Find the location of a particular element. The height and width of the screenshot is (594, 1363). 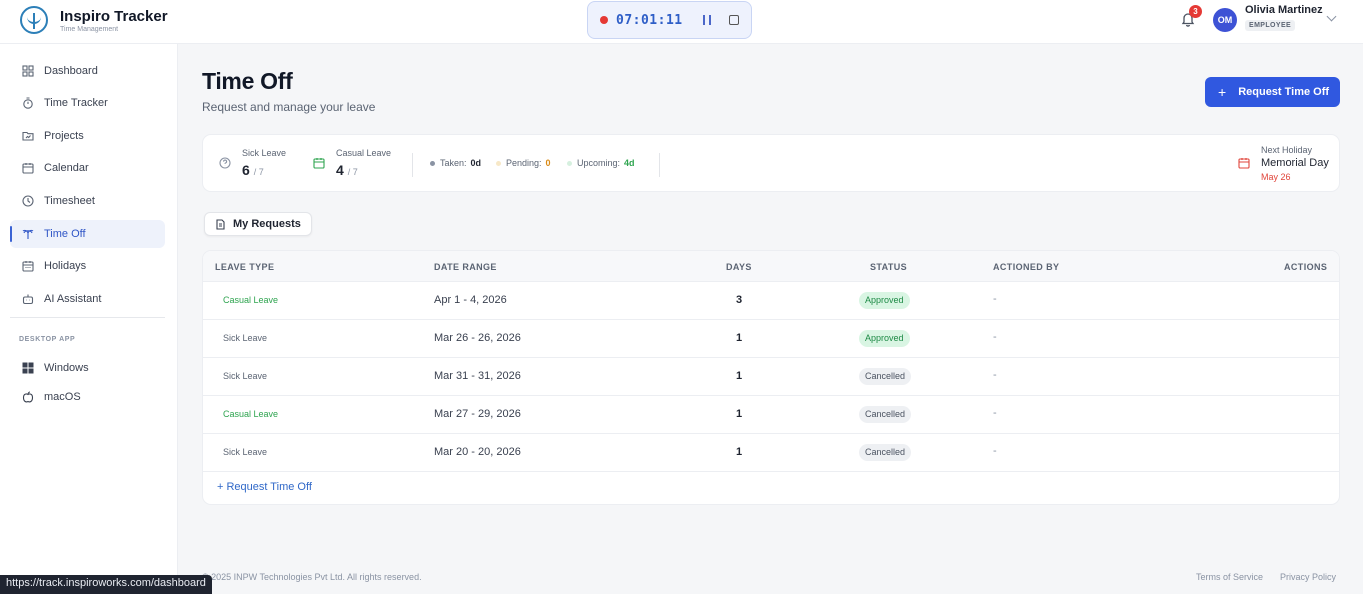

sidebar-item-dashboard: Dashboard is located at coordinates (87, 71).